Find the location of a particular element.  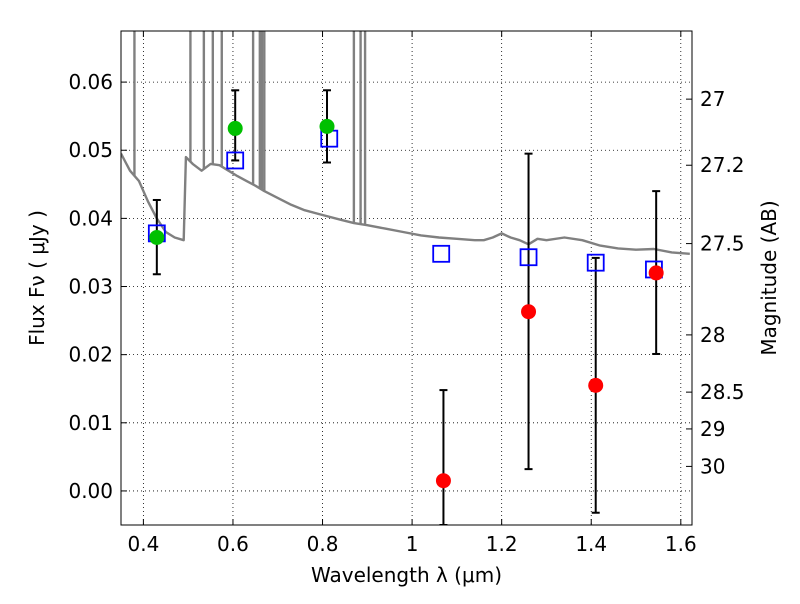

x-tick-label: 0.8 is located at coordinates (323, 544).